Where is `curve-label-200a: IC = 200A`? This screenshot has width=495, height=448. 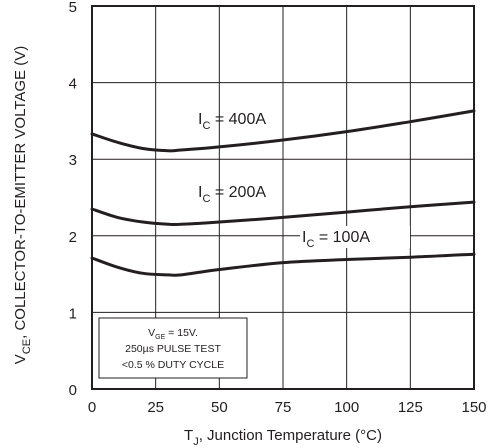 curve-label-200a: IC = 200A is located at coordinates (232, 194).